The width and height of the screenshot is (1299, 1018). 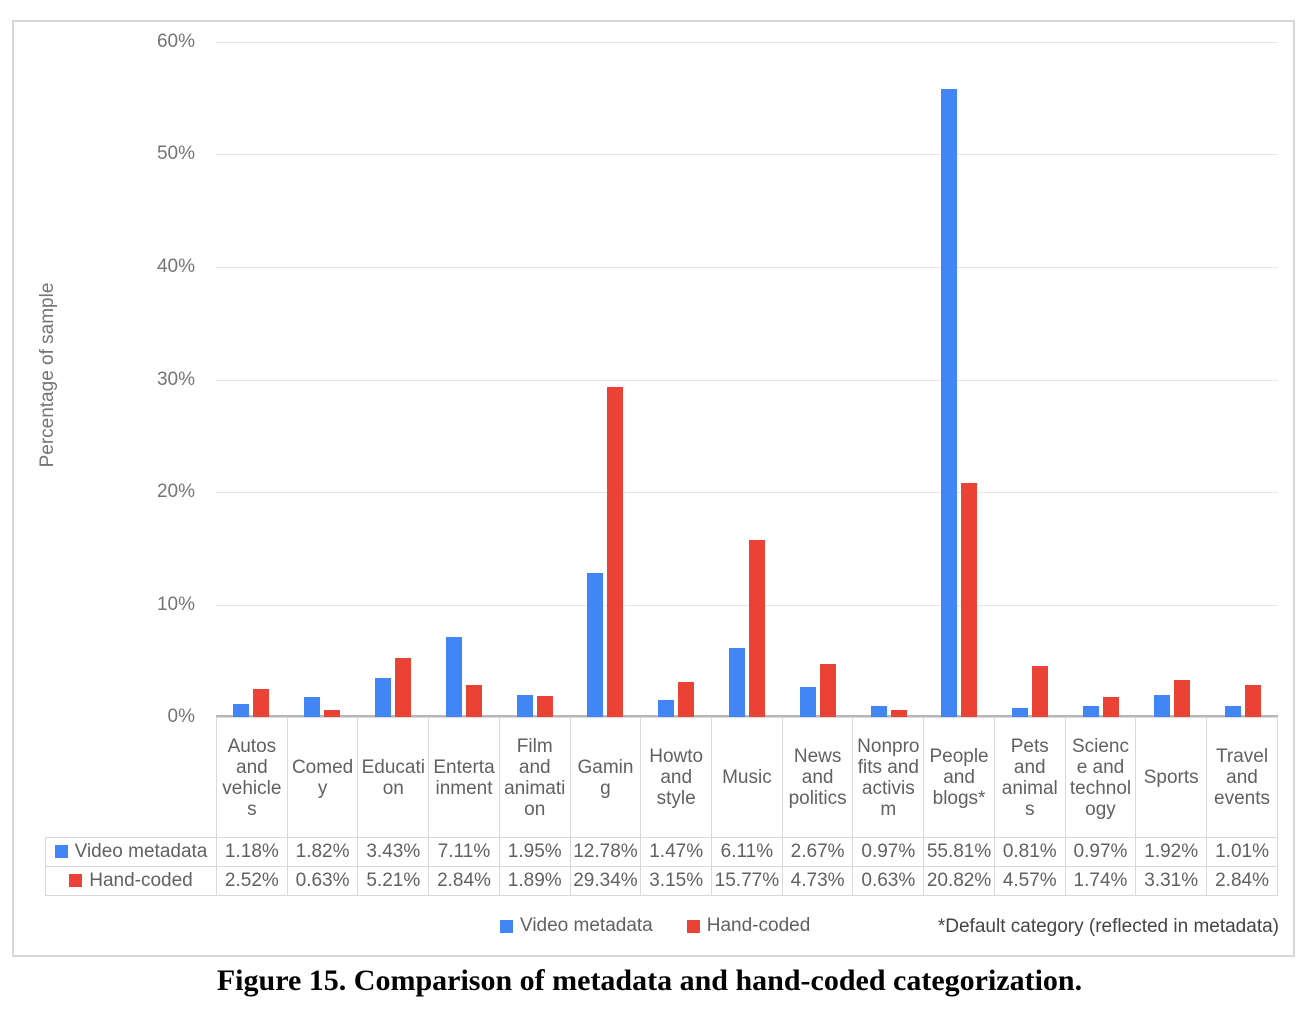 What do you see at coordinates (676, 852) in the screenshot?
I see `value-cell: 1.47%` at bounding box center [676, 852].